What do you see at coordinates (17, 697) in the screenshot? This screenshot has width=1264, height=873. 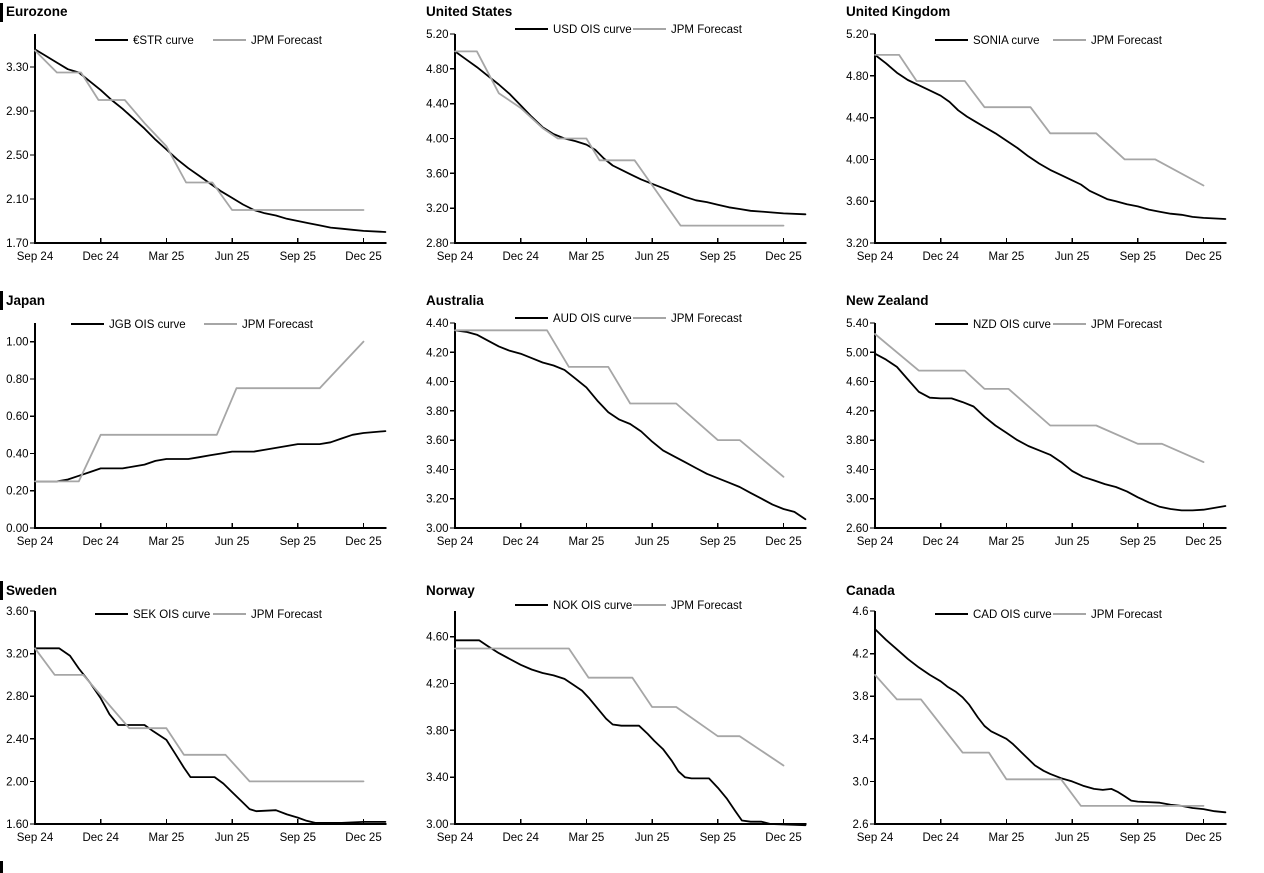 I see `y-tick-label: 2.80` at bounding box center [17, 697].